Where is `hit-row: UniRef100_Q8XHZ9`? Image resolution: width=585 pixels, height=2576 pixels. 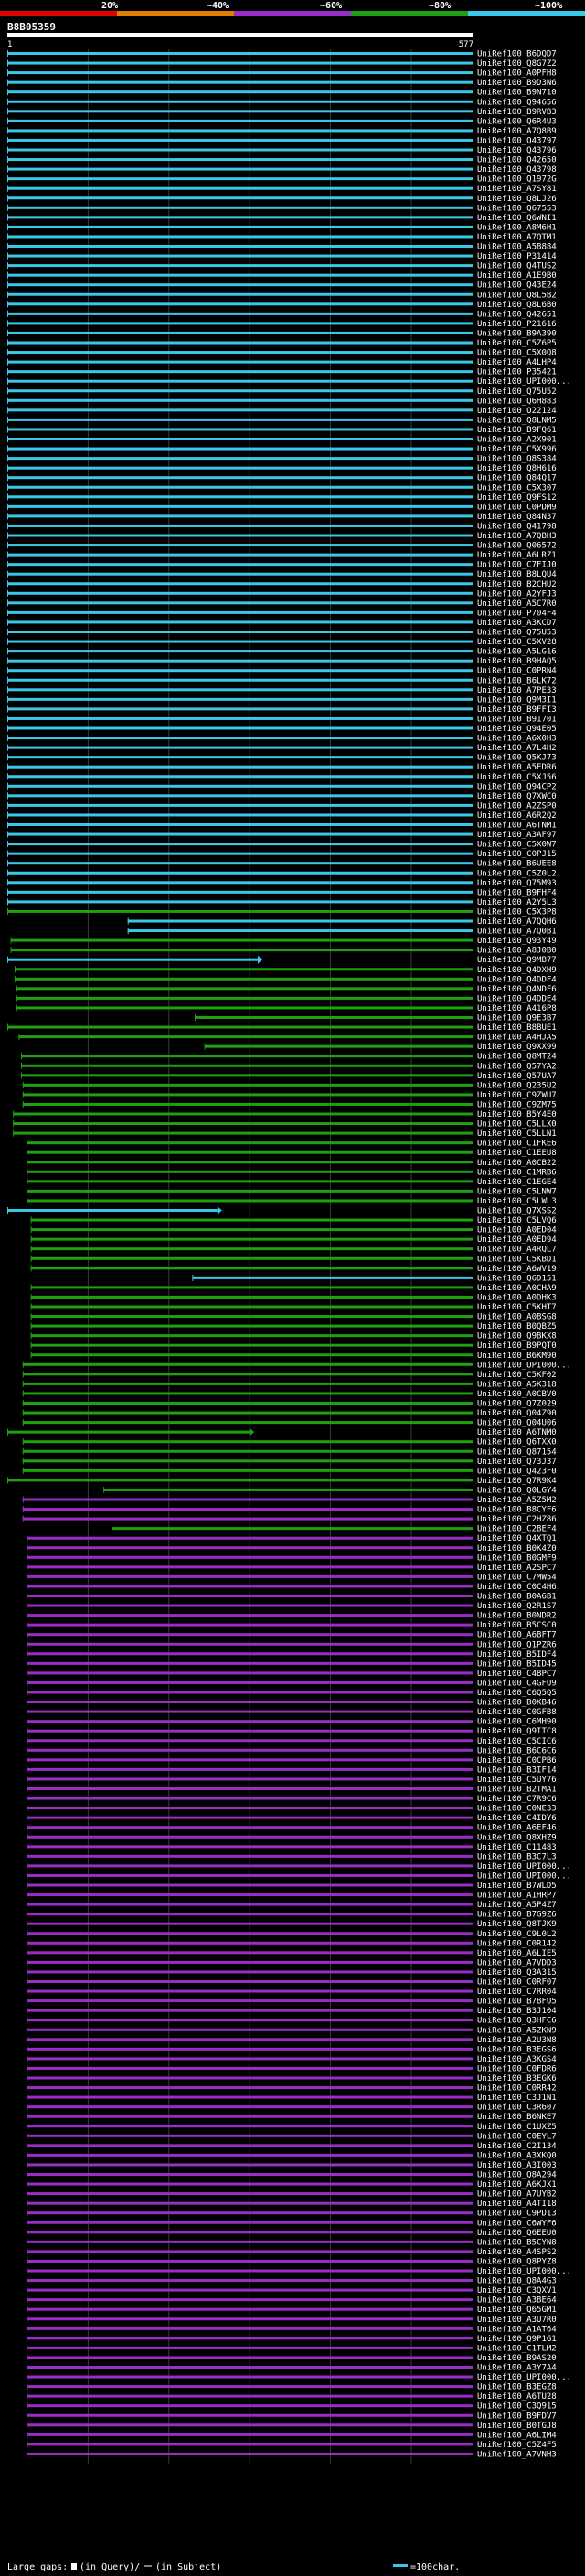
hit-row: UniRef100_Q8XHZ9 is located at coordinates (292, 1837).